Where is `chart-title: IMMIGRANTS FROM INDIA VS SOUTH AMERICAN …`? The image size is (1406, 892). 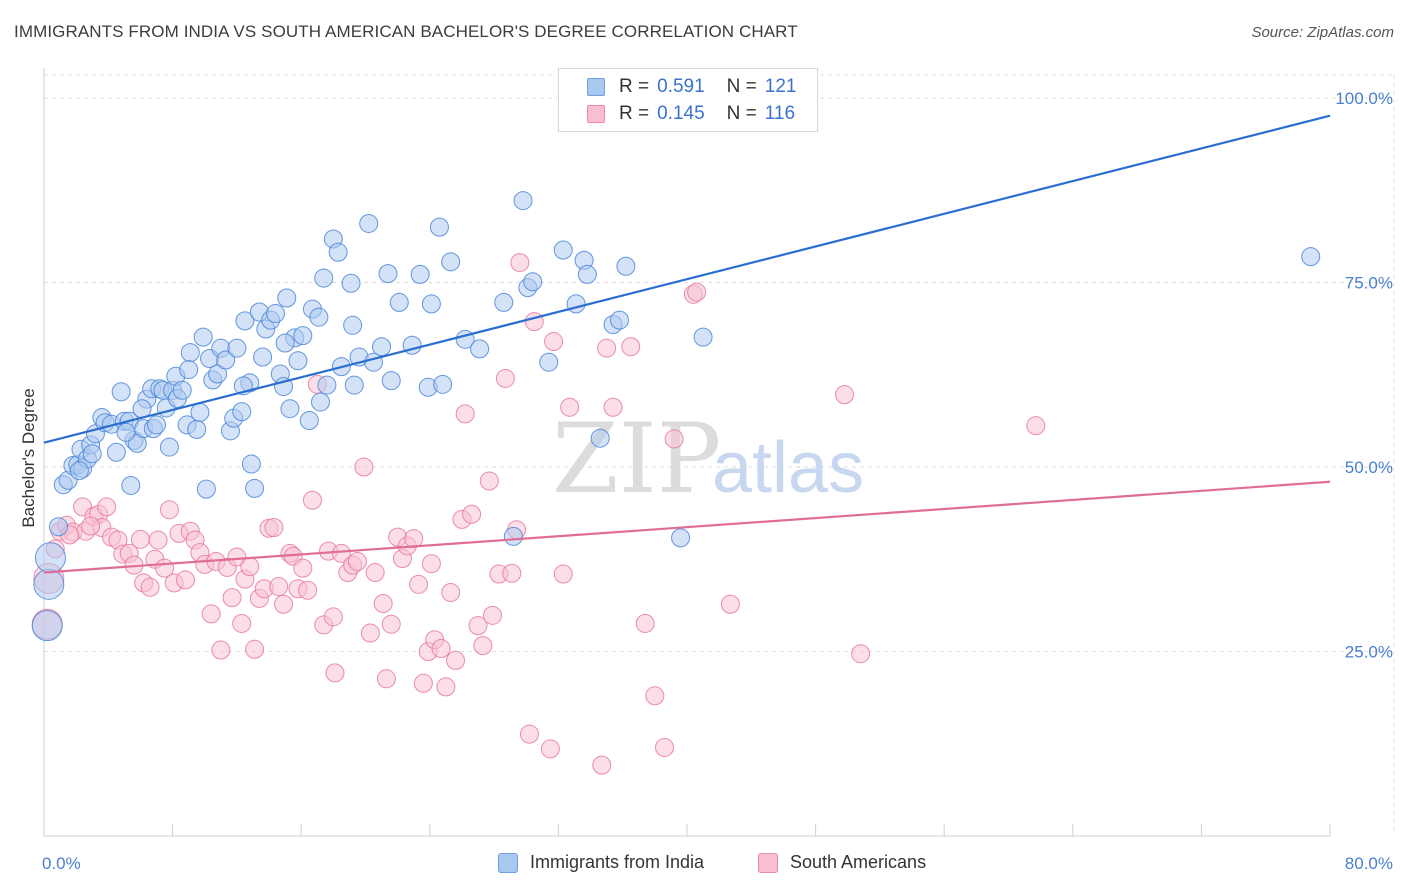 chart-title: IMMIGRANTS FROM INDIA VS SOUTH AMERICAN … is located at coordinates (406, 31).